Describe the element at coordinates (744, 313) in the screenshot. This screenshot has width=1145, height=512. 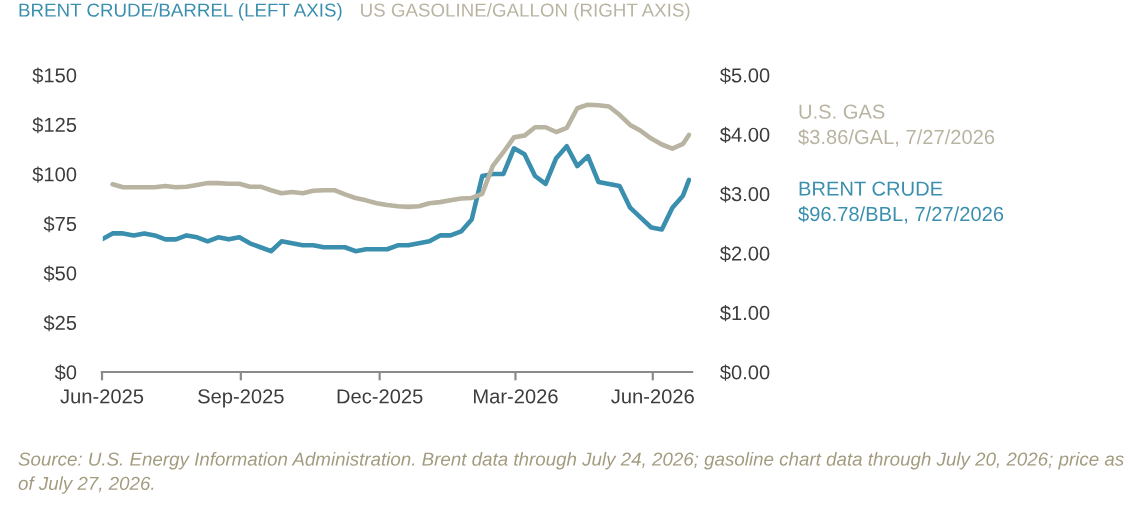
I see `y2-tick-label: $1.00` at that location.